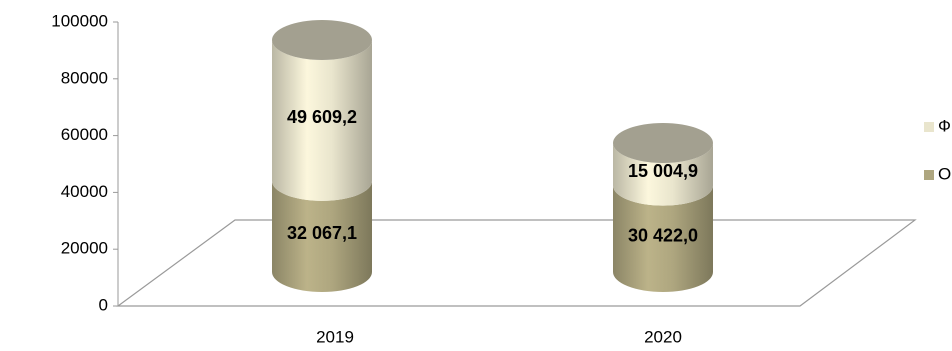  I want to click on y-tick-label: 100000, so click(79, 20).